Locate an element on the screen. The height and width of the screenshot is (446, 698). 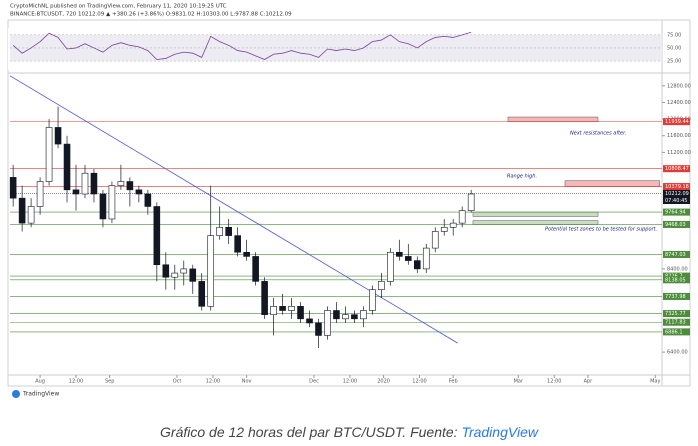
x-tick-label: Feb is located at coordinates (453, 382).